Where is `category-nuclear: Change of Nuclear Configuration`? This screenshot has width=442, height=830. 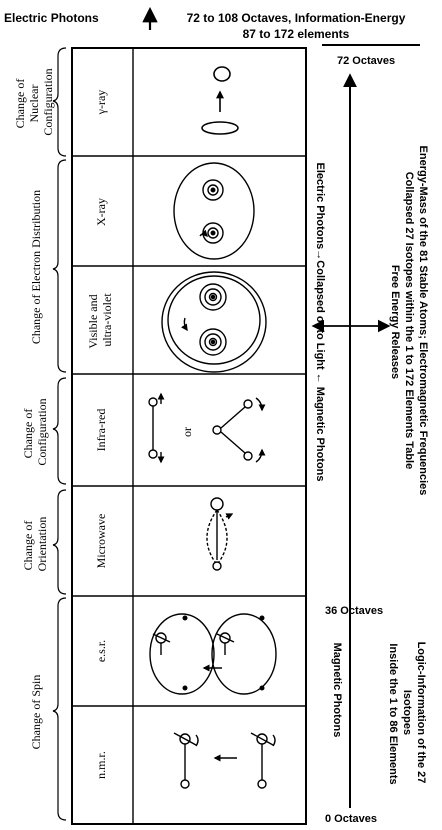 category-nuclear: Change of Nuclear Configuration is located at coordinates (34, 101).